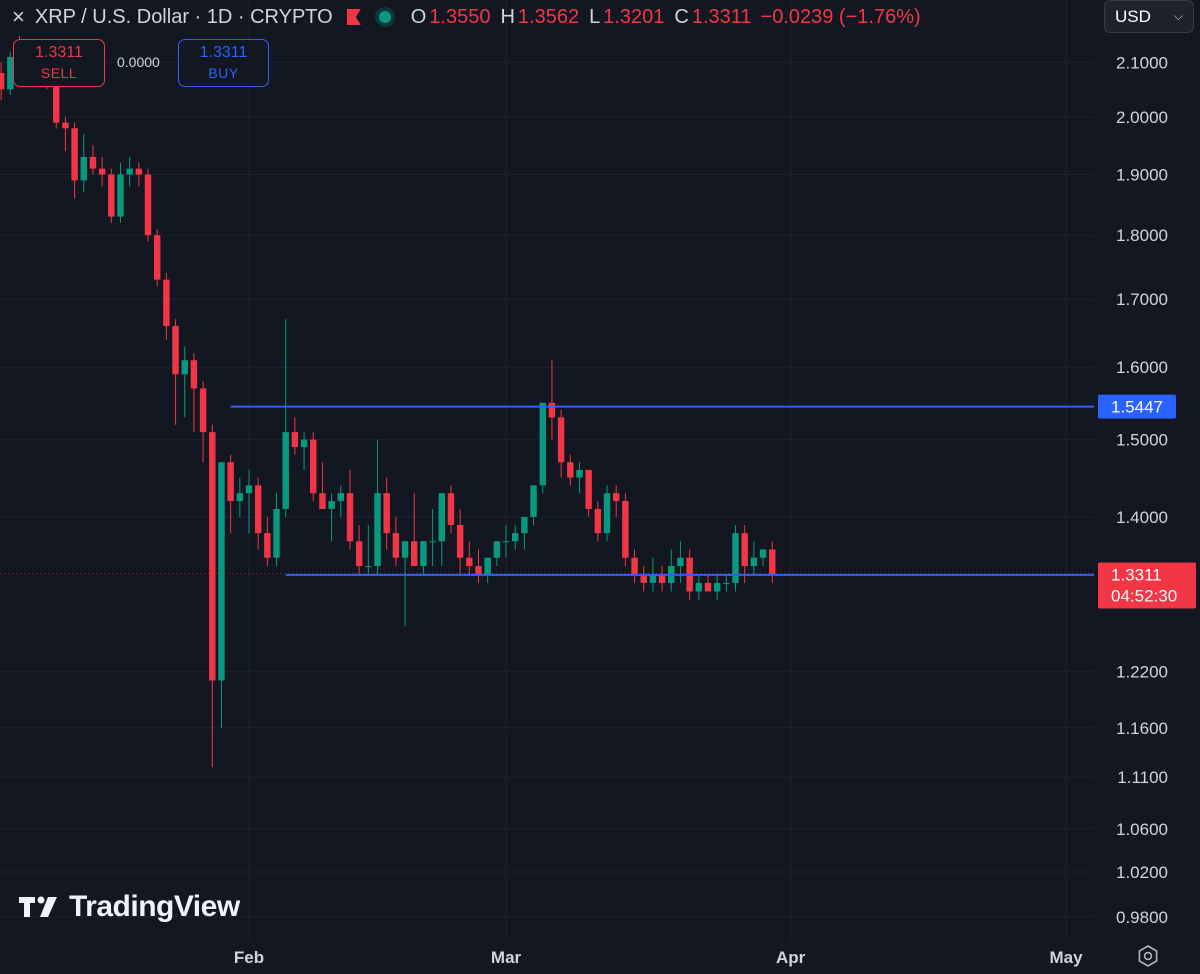 Image resolution: width=1200 pixels, height=974 pixels. What do you see at coordinates (681, 16) in the screenshot?
I see `close-label: C` at bounding box center [681, 16].